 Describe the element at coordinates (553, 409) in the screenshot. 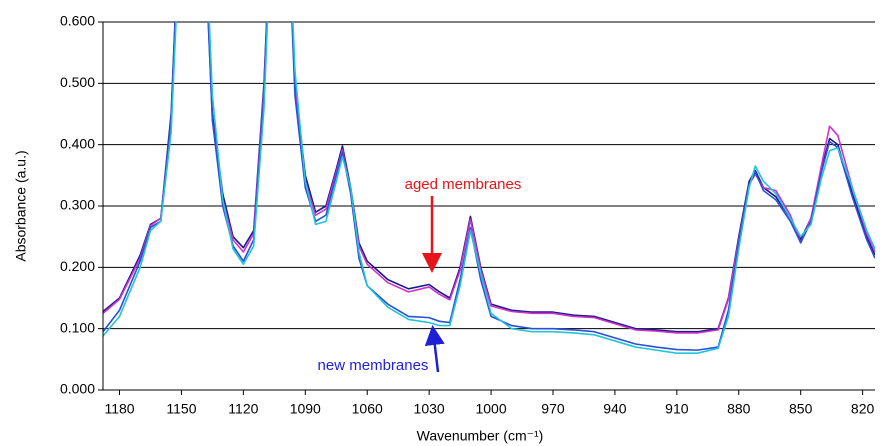

I see `x-tick-label: 970` at that location.